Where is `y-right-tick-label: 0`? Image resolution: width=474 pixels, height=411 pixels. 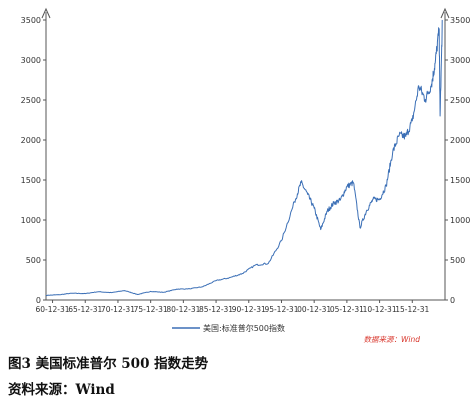
y-right-tick-label: 0 is located at coordinates (452, 300).